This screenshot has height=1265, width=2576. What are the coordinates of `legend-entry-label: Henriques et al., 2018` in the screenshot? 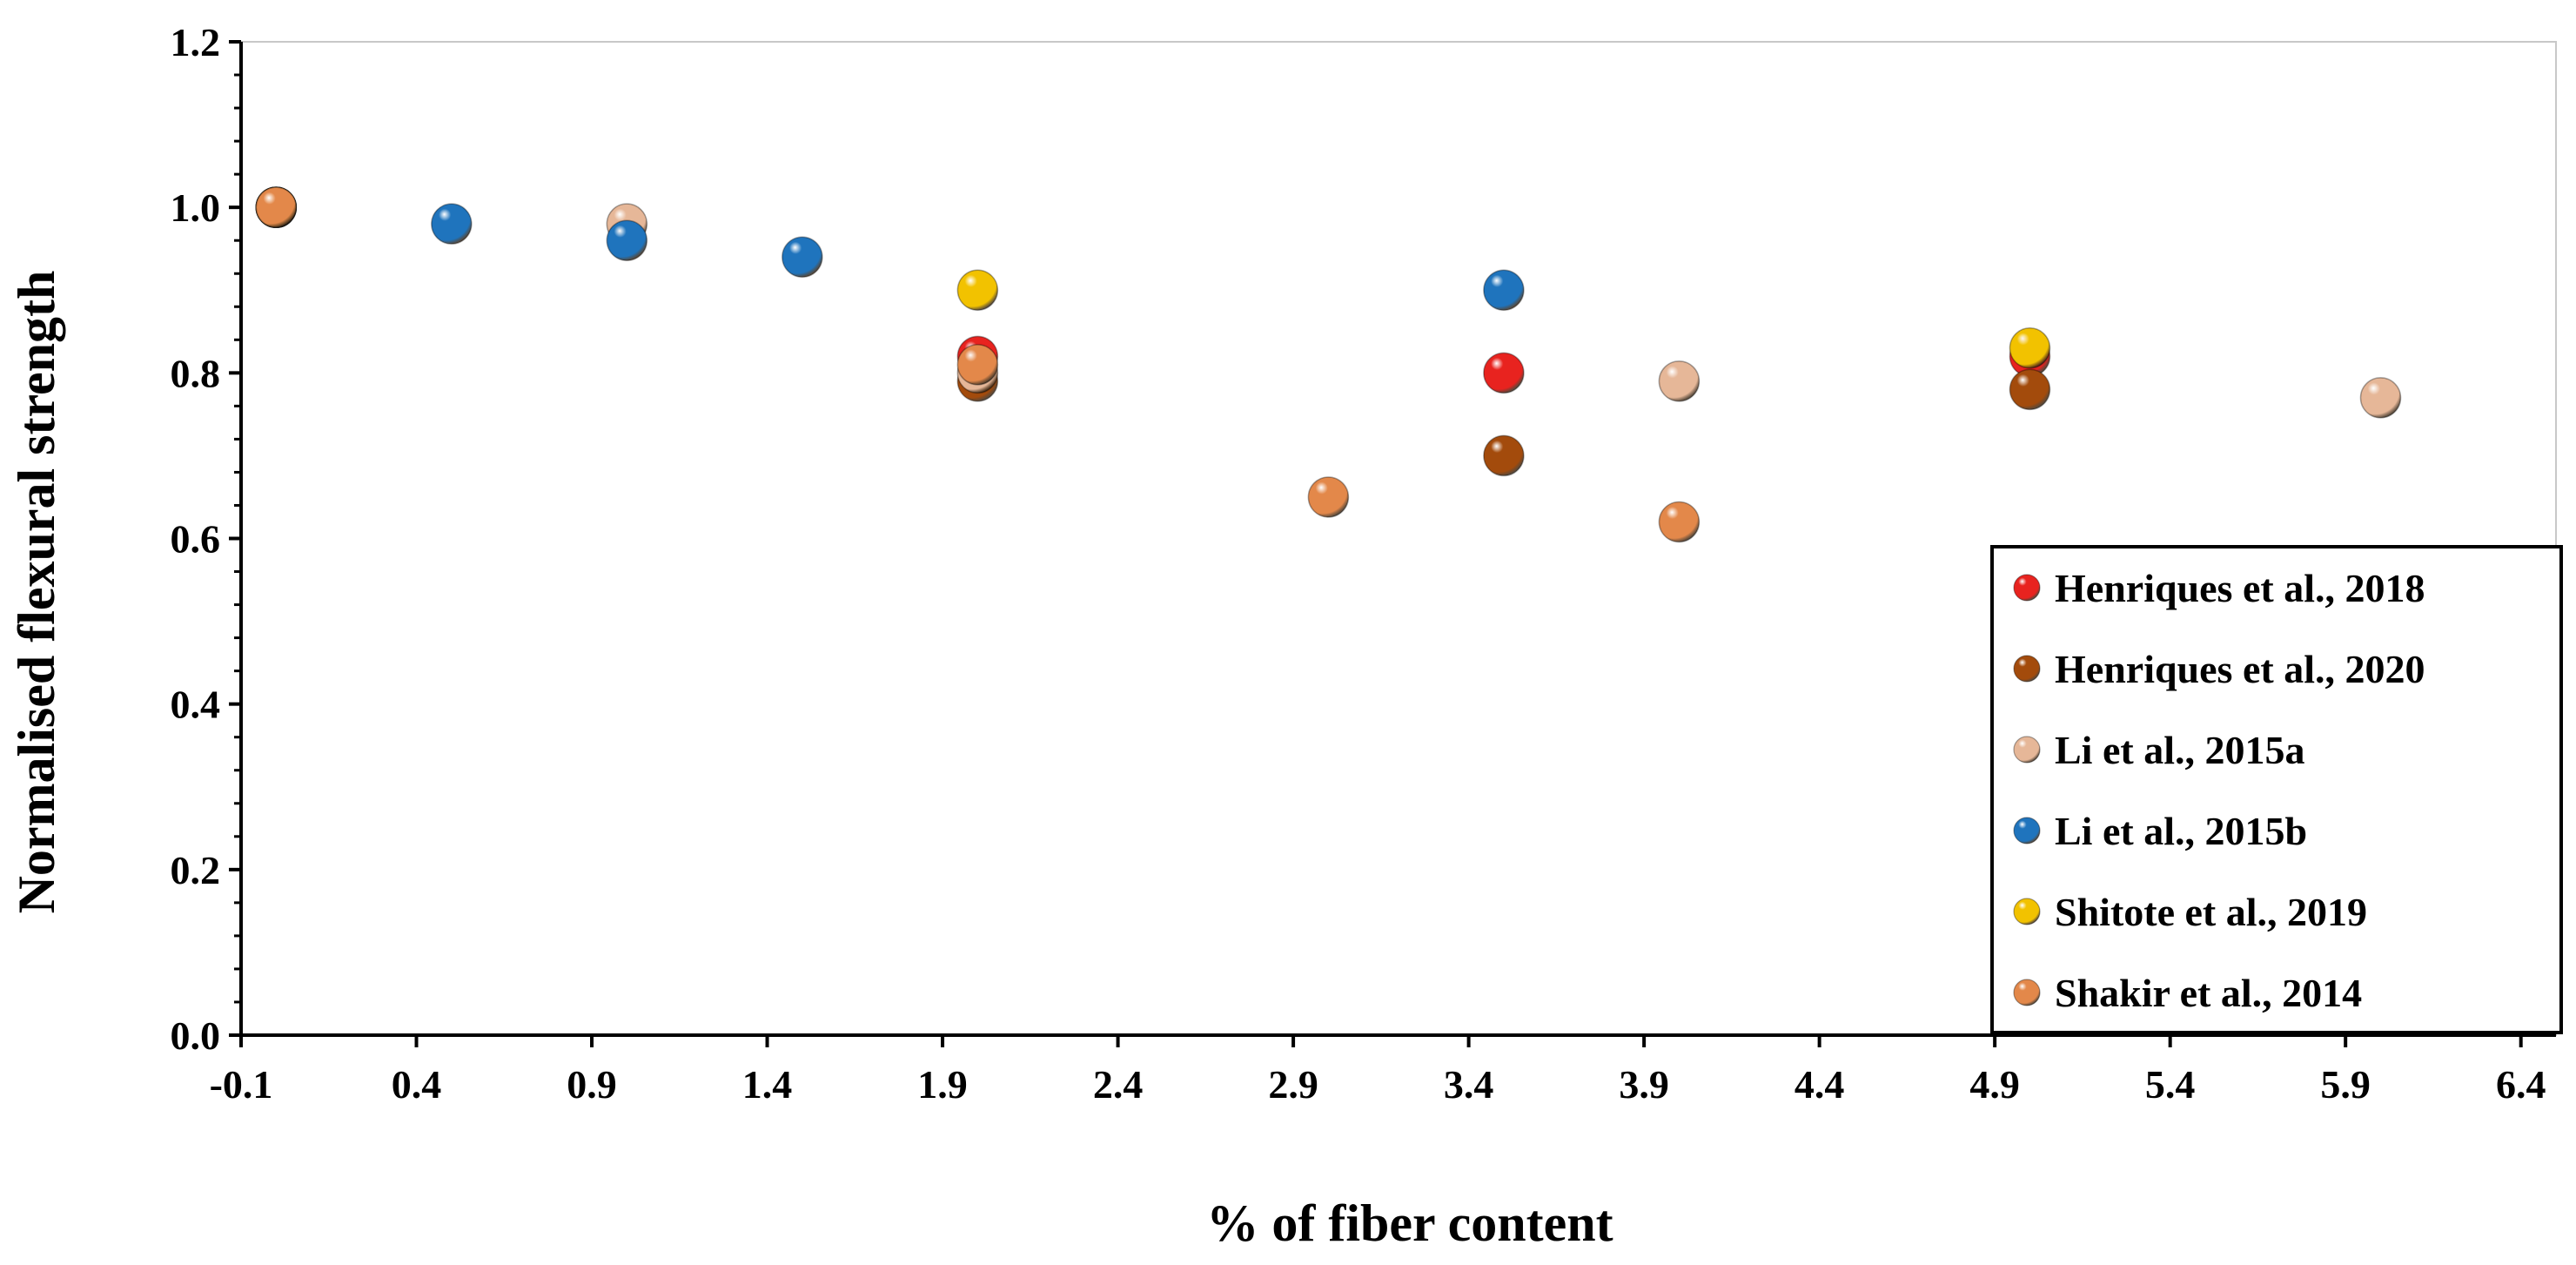 It's located at (2240, 588).